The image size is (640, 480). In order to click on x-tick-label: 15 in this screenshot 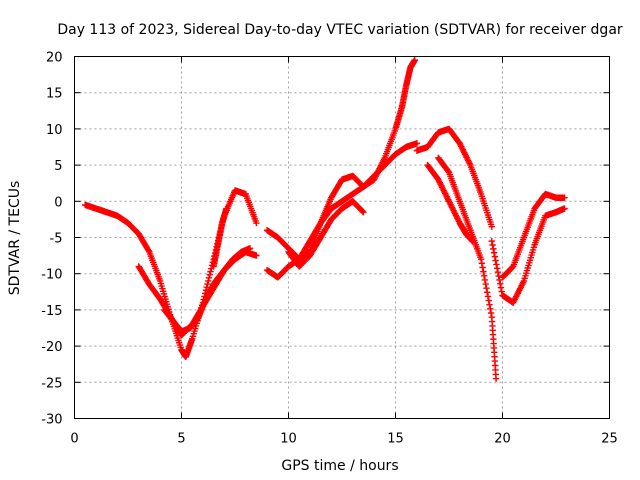, I will do `click(395, 439)`.